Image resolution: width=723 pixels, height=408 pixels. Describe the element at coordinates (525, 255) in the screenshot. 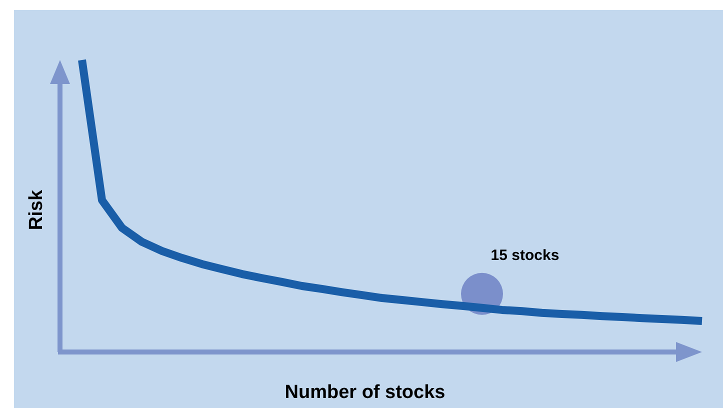

I see `annotation: 15 stocks` at that location.